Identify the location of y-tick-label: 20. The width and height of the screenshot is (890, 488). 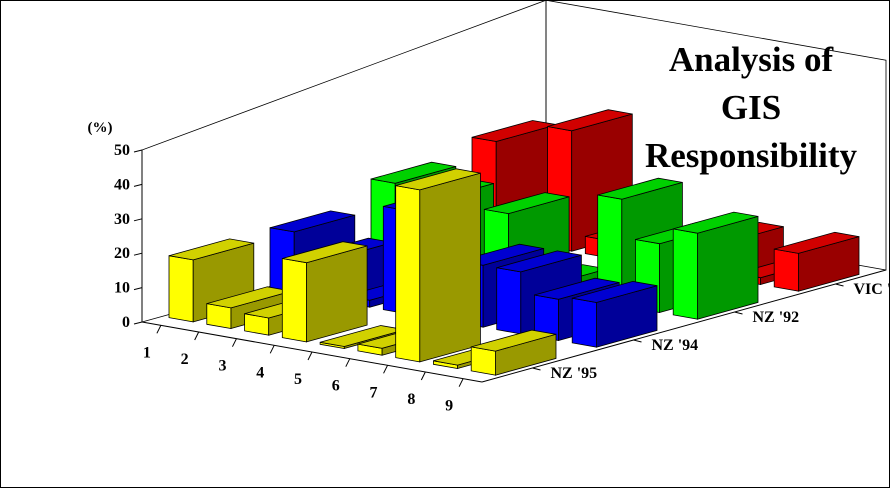
(122, 253).